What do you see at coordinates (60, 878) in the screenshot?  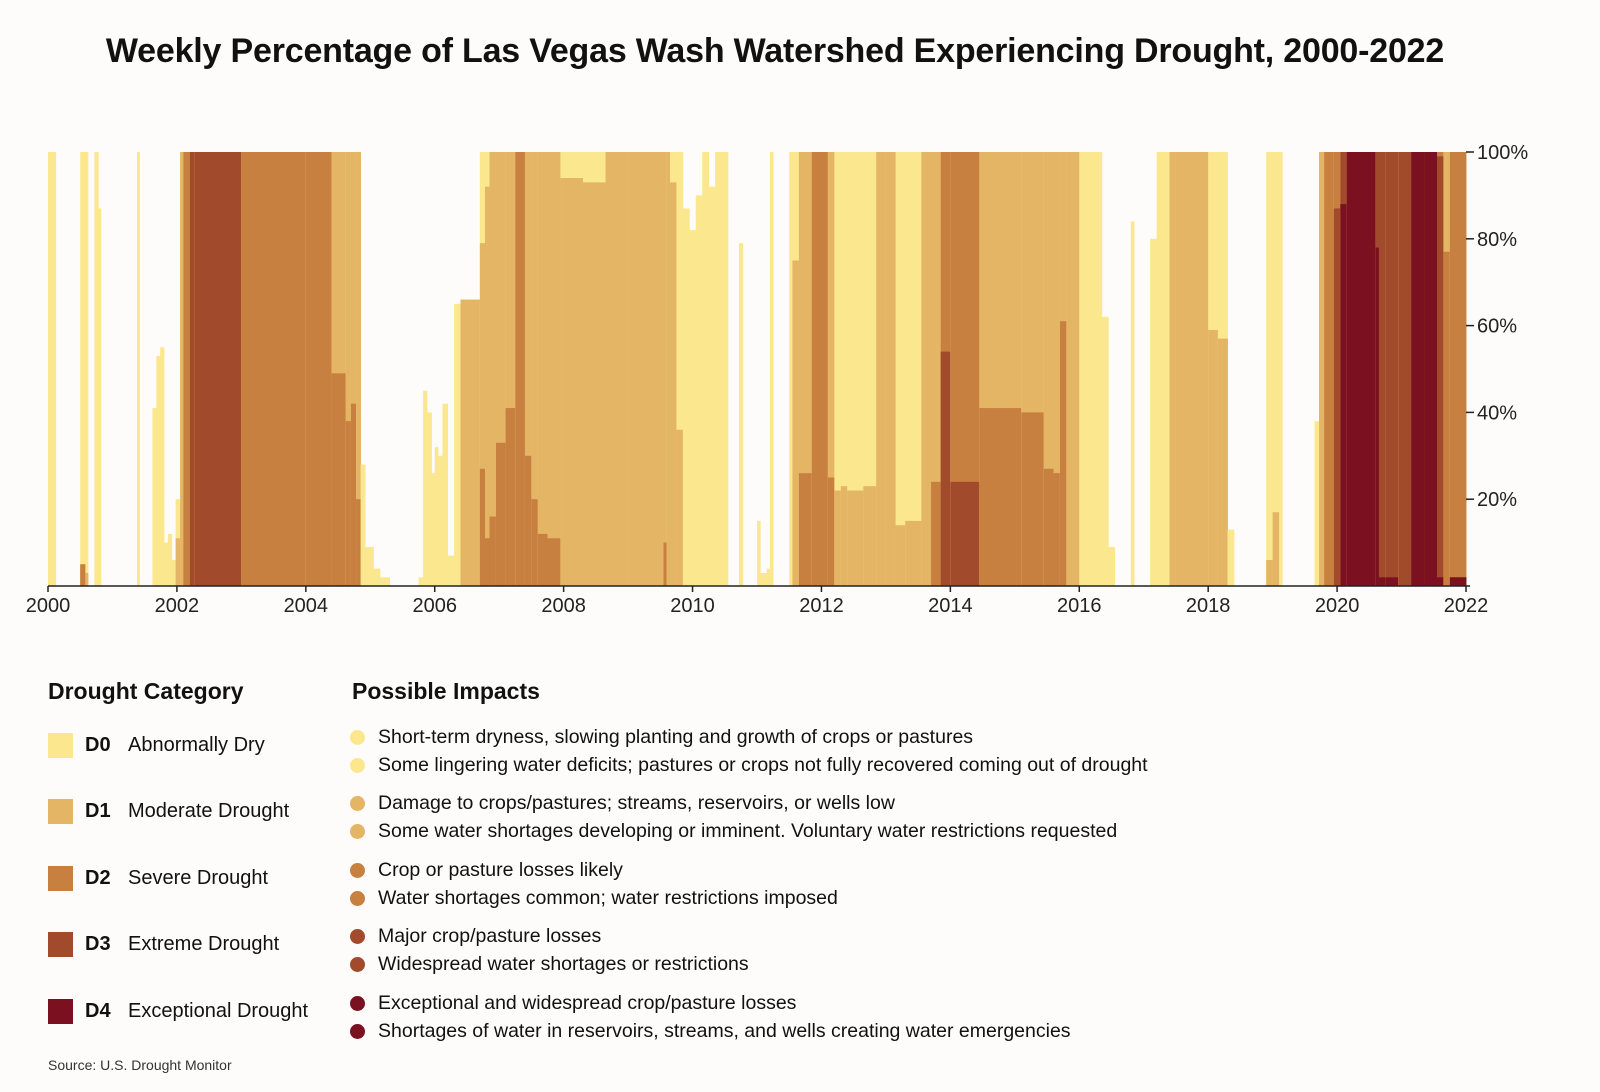 I see `legend-swatch` at bounding box center [60, 878].